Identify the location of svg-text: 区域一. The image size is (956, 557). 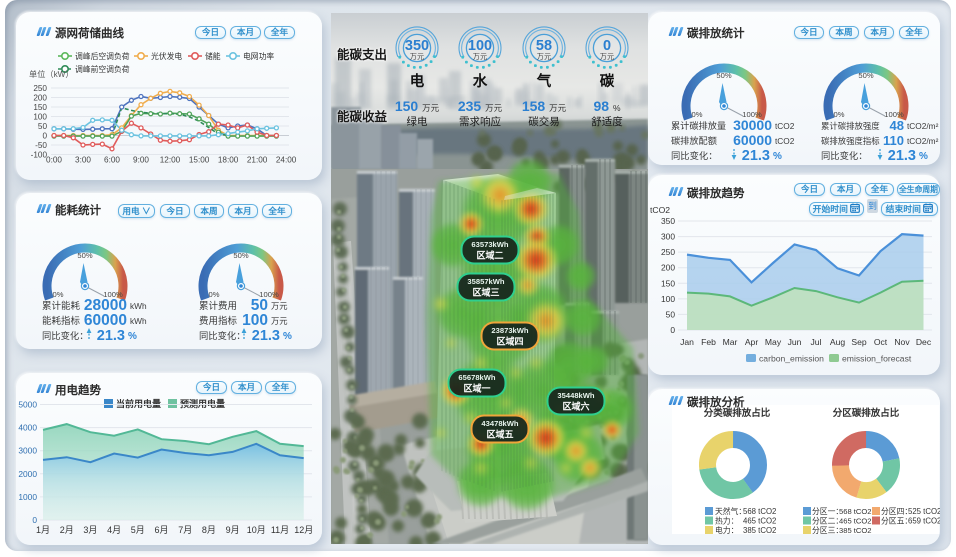
(476, 388).